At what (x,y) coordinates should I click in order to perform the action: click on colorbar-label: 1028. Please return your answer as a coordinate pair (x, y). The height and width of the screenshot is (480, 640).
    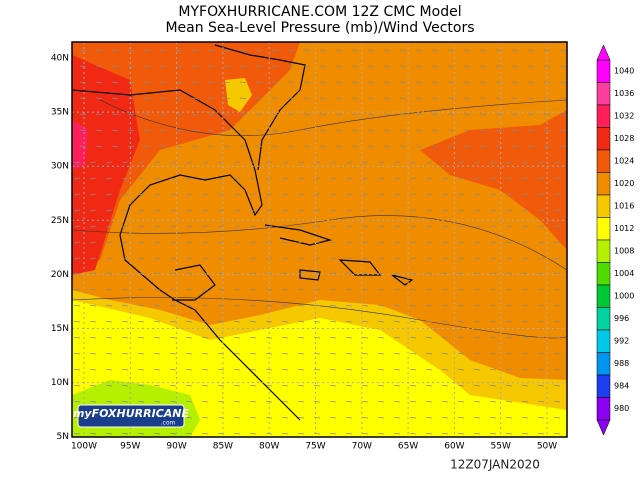
    Looking at the image, I should click on (624, 138).